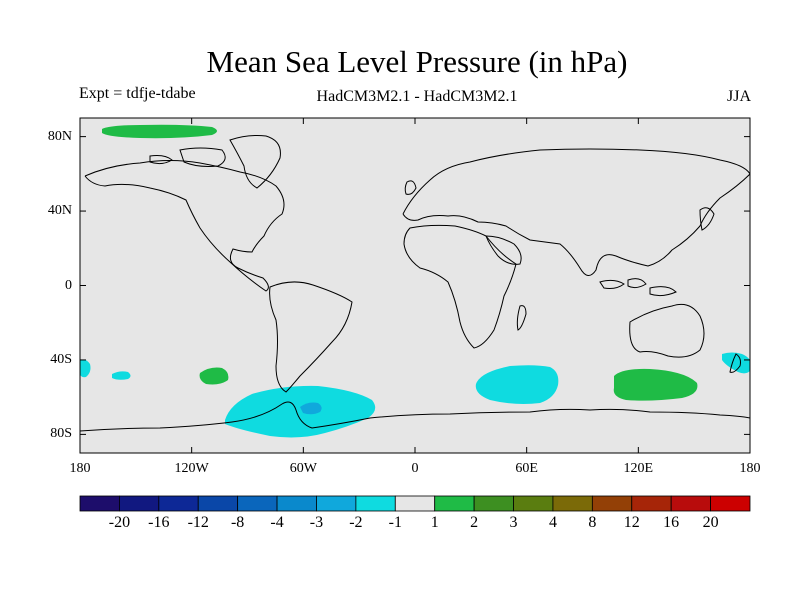  Describe the element at coordinates (311, 337) in the screenshot. I see `south-america-coast` at that location.